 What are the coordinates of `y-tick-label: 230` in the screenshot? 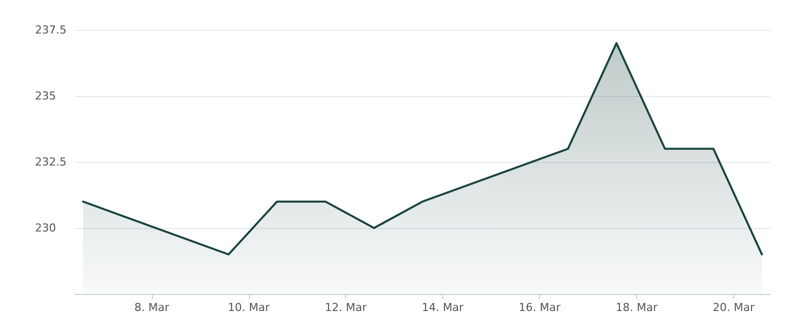 It's located at (45, 228).